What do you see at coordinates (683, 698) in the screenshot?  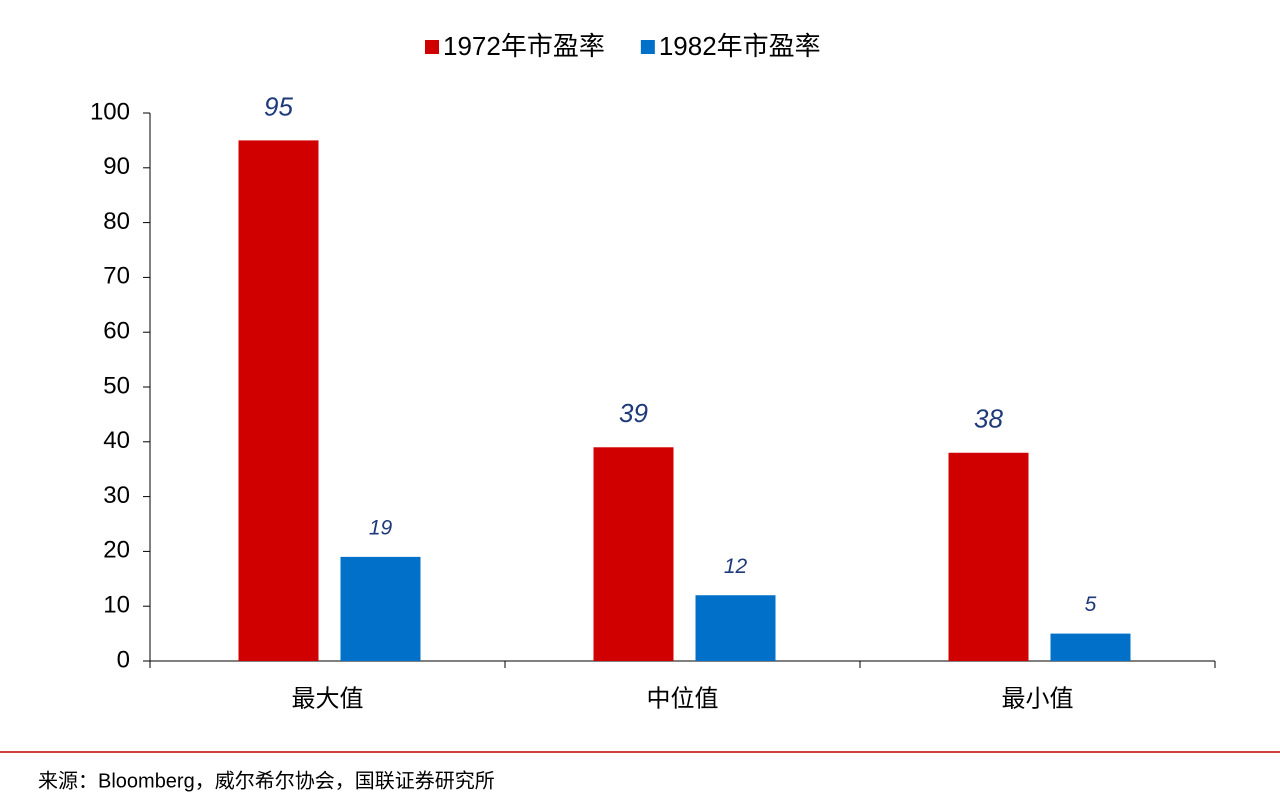 I see `x-tick-label: 中位值` at bounding box center [683, 698].